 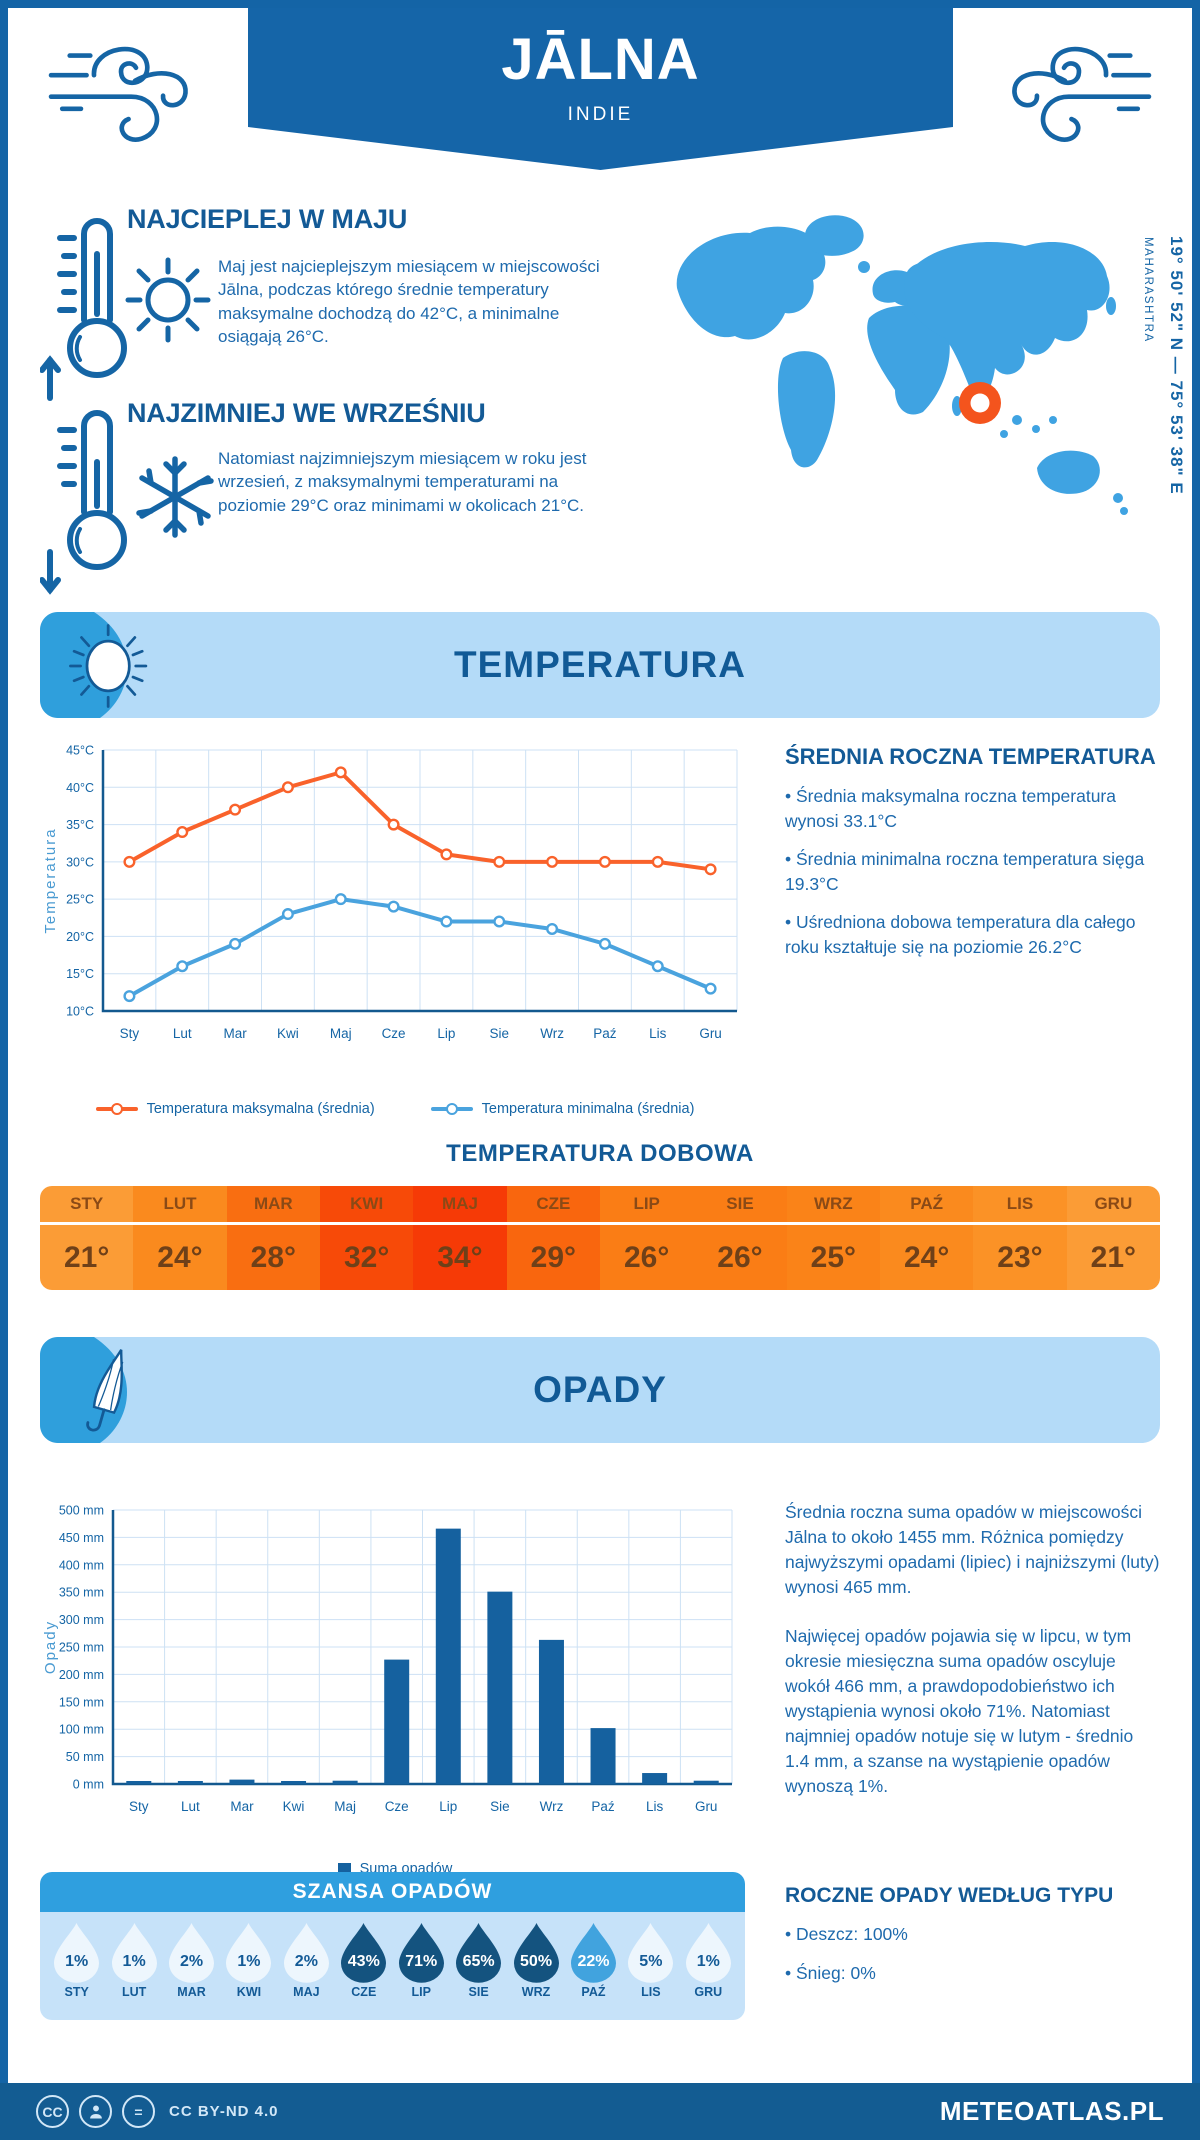 I want to click on precipitation-section-title: OPADY, so click(x=600, y=1389).